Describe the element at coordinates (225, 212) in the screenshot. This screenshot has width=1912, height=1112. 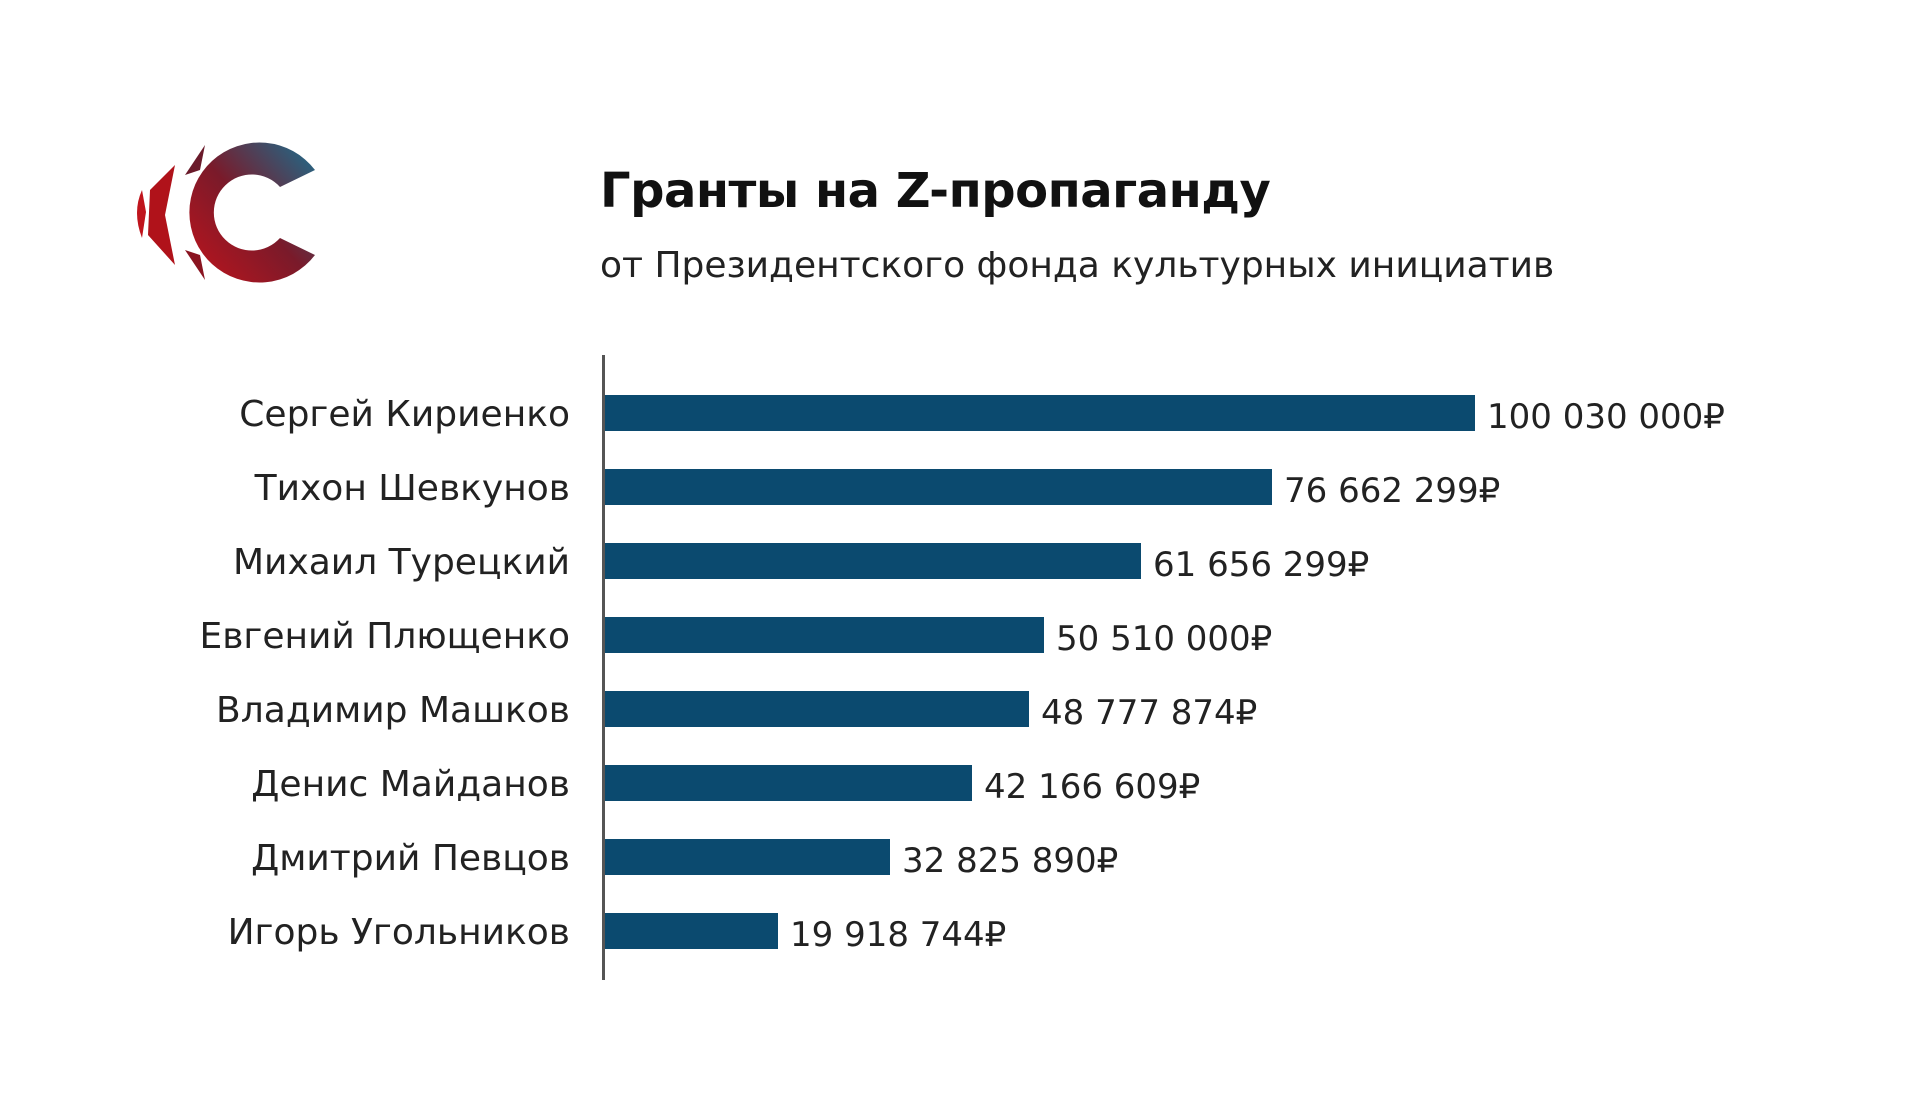
I see `c-swoosh-logo-icon` at that location.